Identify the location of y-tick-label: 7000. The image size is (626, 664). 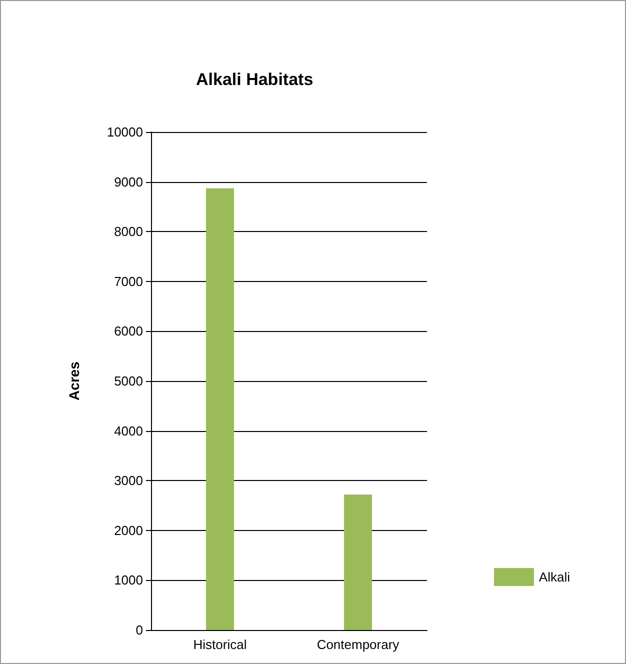
(128, 281).